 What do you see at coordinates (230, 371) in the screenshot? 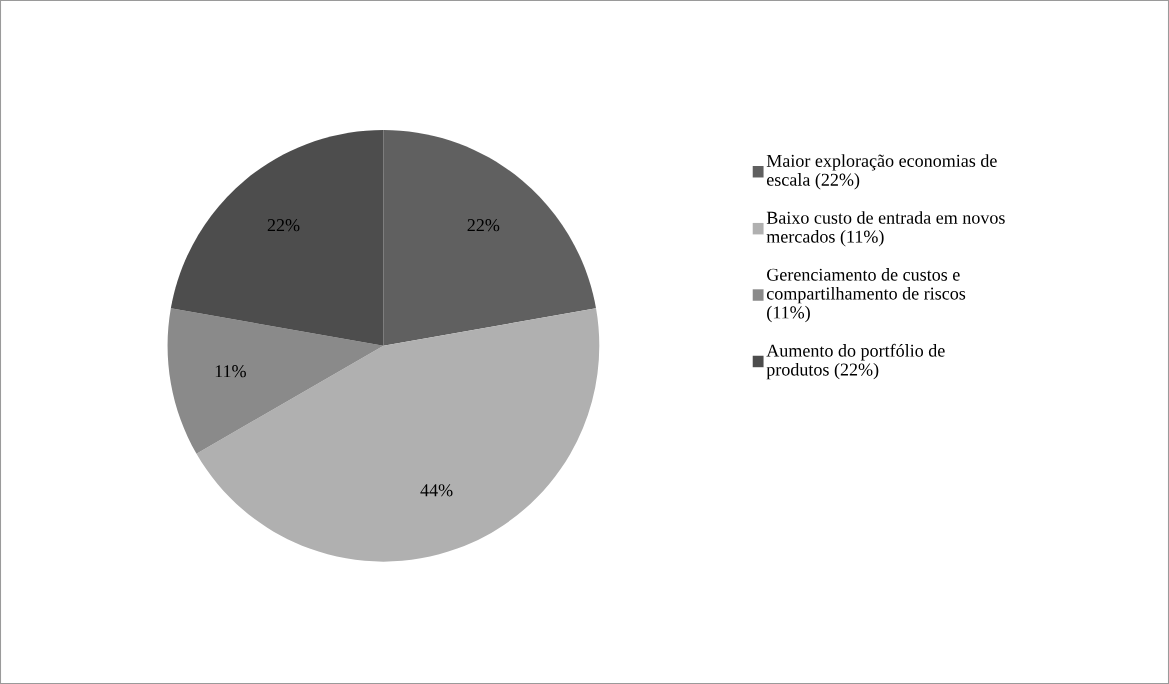
I see `data-label: 11%` at bounding box center [230, 371].